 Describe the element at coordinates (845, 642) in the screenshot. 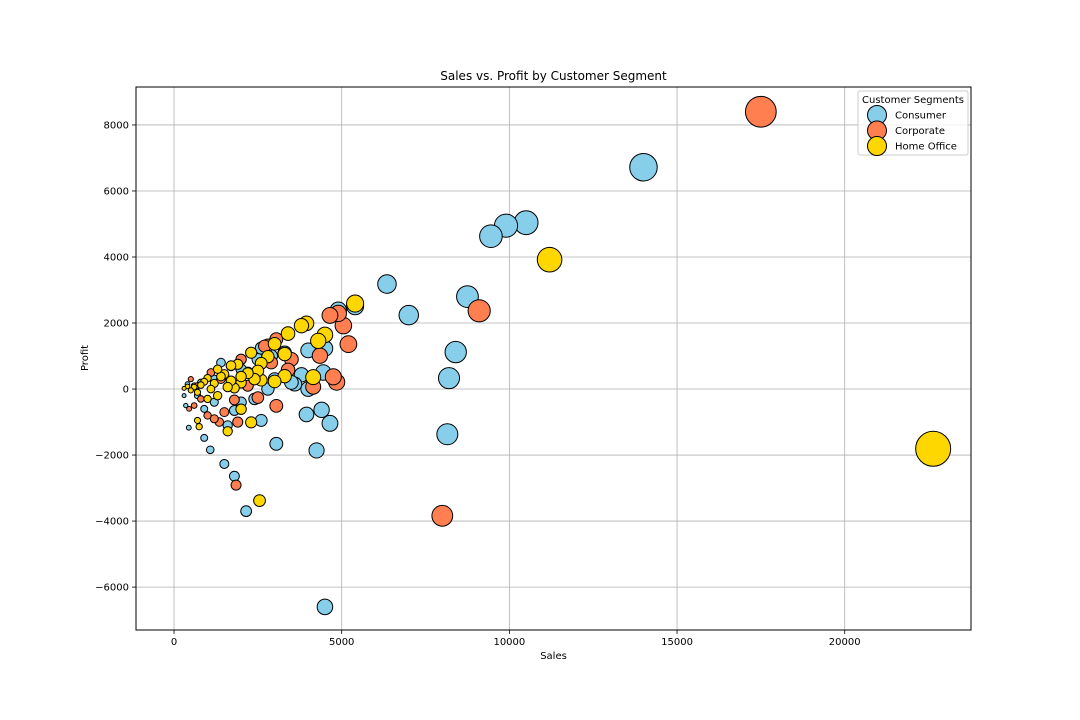

I see `x-tick-label: 20000` at that location.